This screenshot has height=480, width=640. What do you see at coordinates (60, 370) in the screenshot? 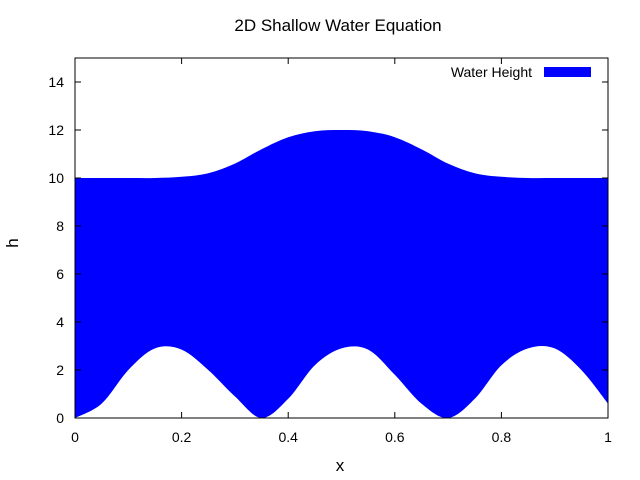
I see `y-tick-label: 2` at bounding box center [60, 370].